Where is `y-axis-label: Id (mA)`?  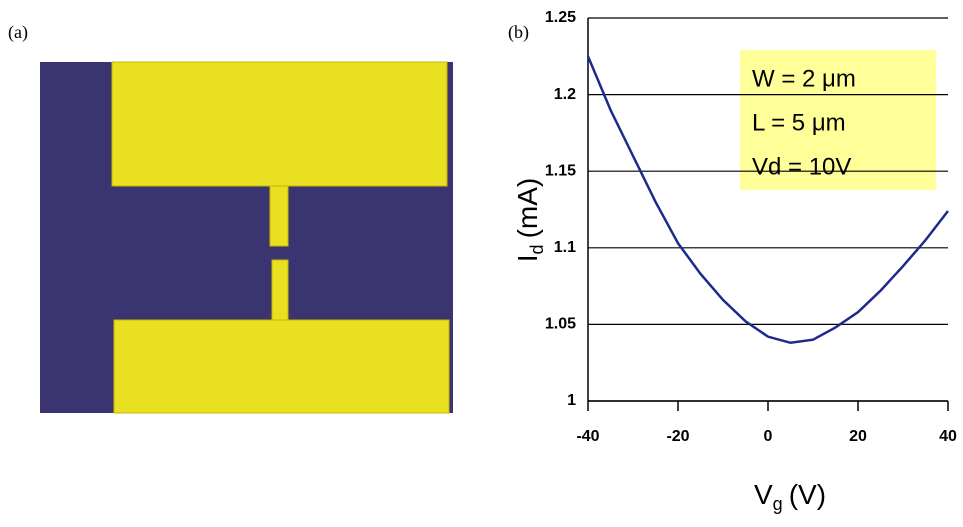
y-axis-label: Id (mA) is located at coordinates (529, 220).